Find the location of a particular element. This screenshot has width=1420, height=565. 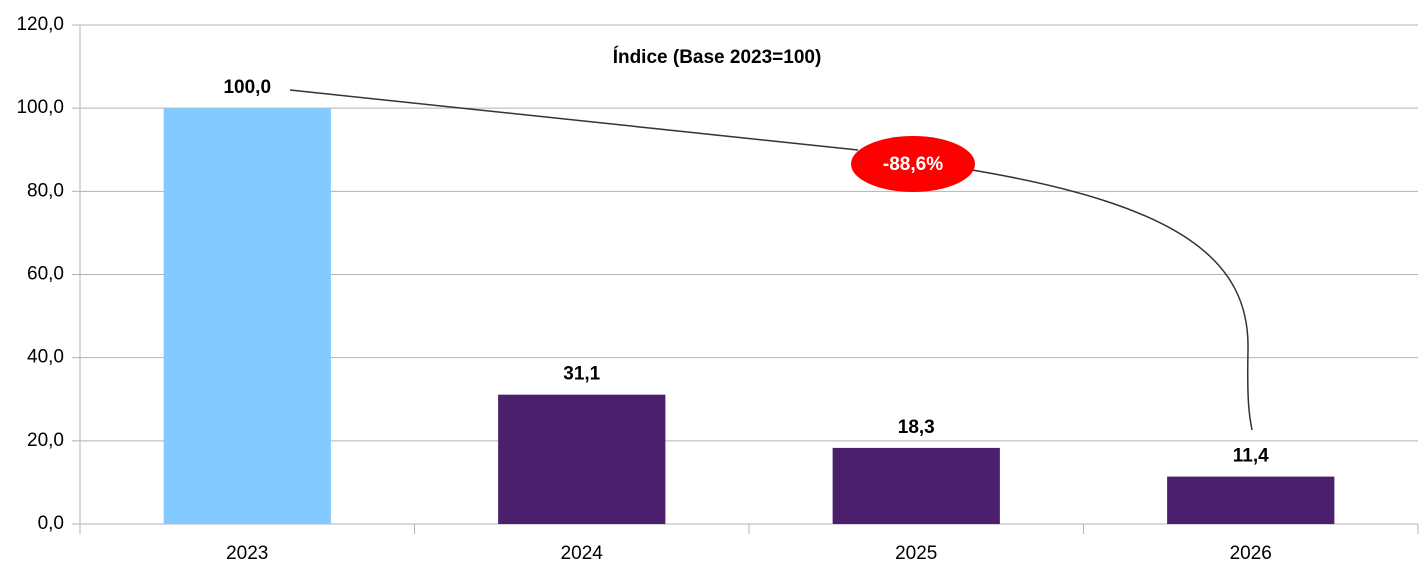

x-tick-label: 2026 is located at coordinates (1251, 553).